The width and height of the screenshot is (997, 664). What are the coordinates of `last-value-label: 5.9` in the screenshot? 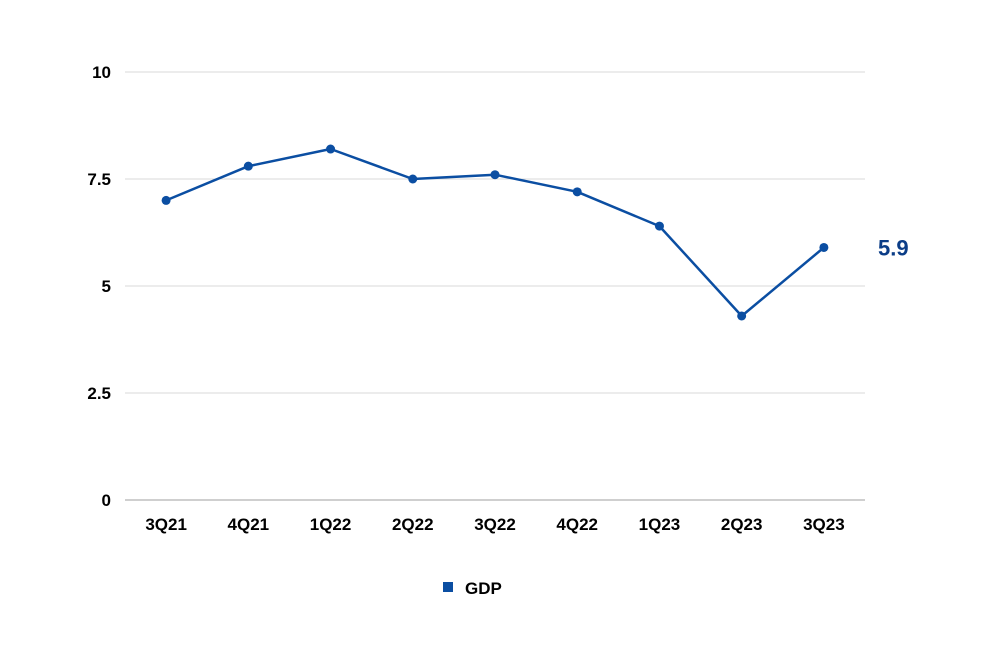 It's located at (893, 247).